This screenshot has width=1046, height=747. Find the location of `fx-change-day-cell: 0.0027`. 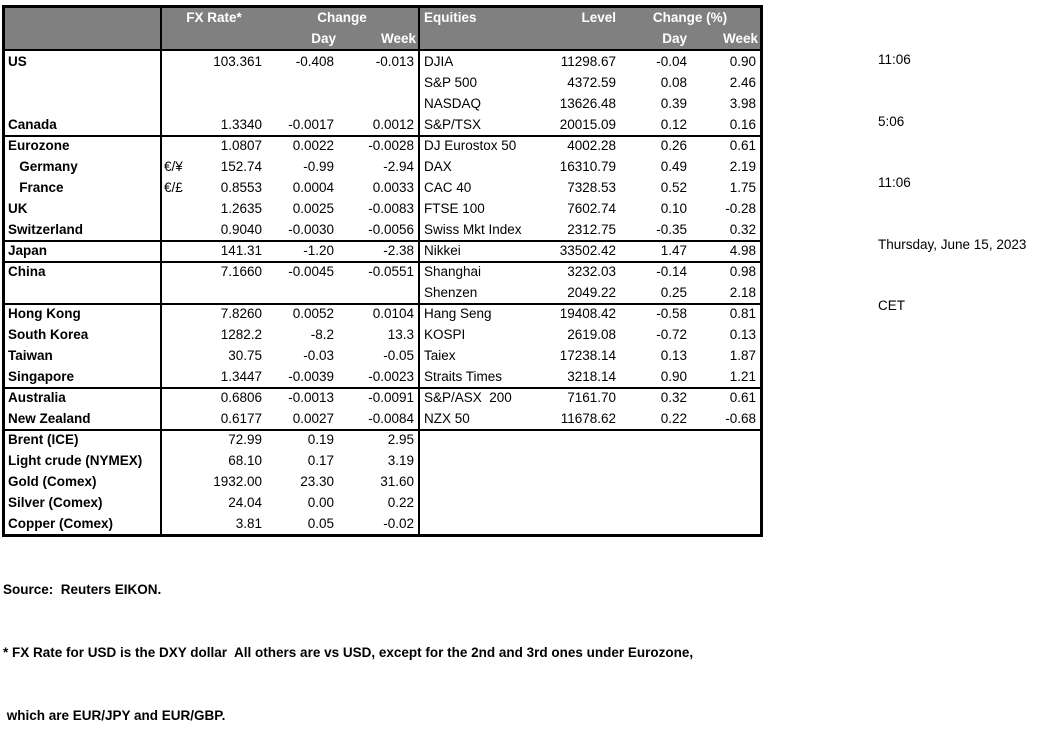

fx-change-day-cell: 0.0027 is located at coordinates (313, 418).